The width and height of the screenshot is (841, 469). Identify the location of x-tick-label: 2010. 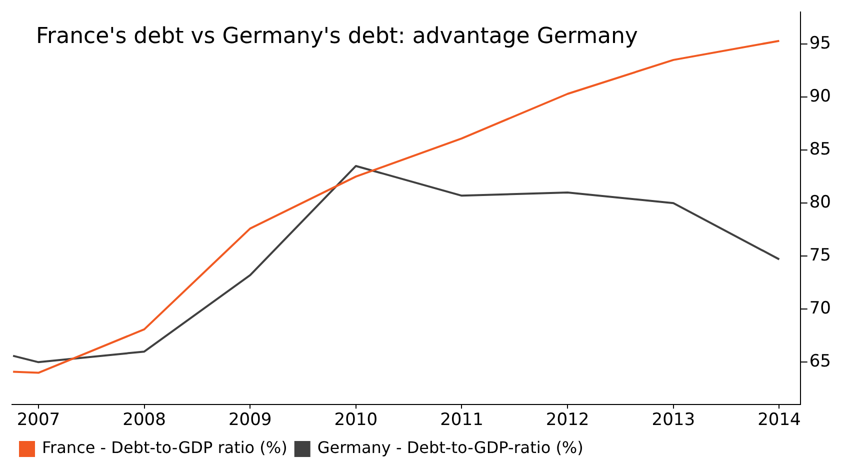
(356, 420).